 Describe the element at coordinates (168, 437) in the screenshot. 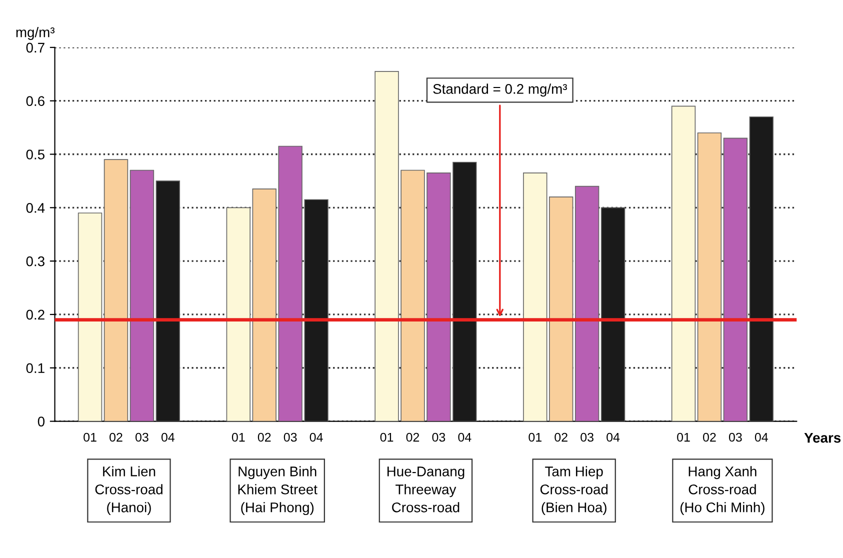

I see `series-label: 04` at that location.